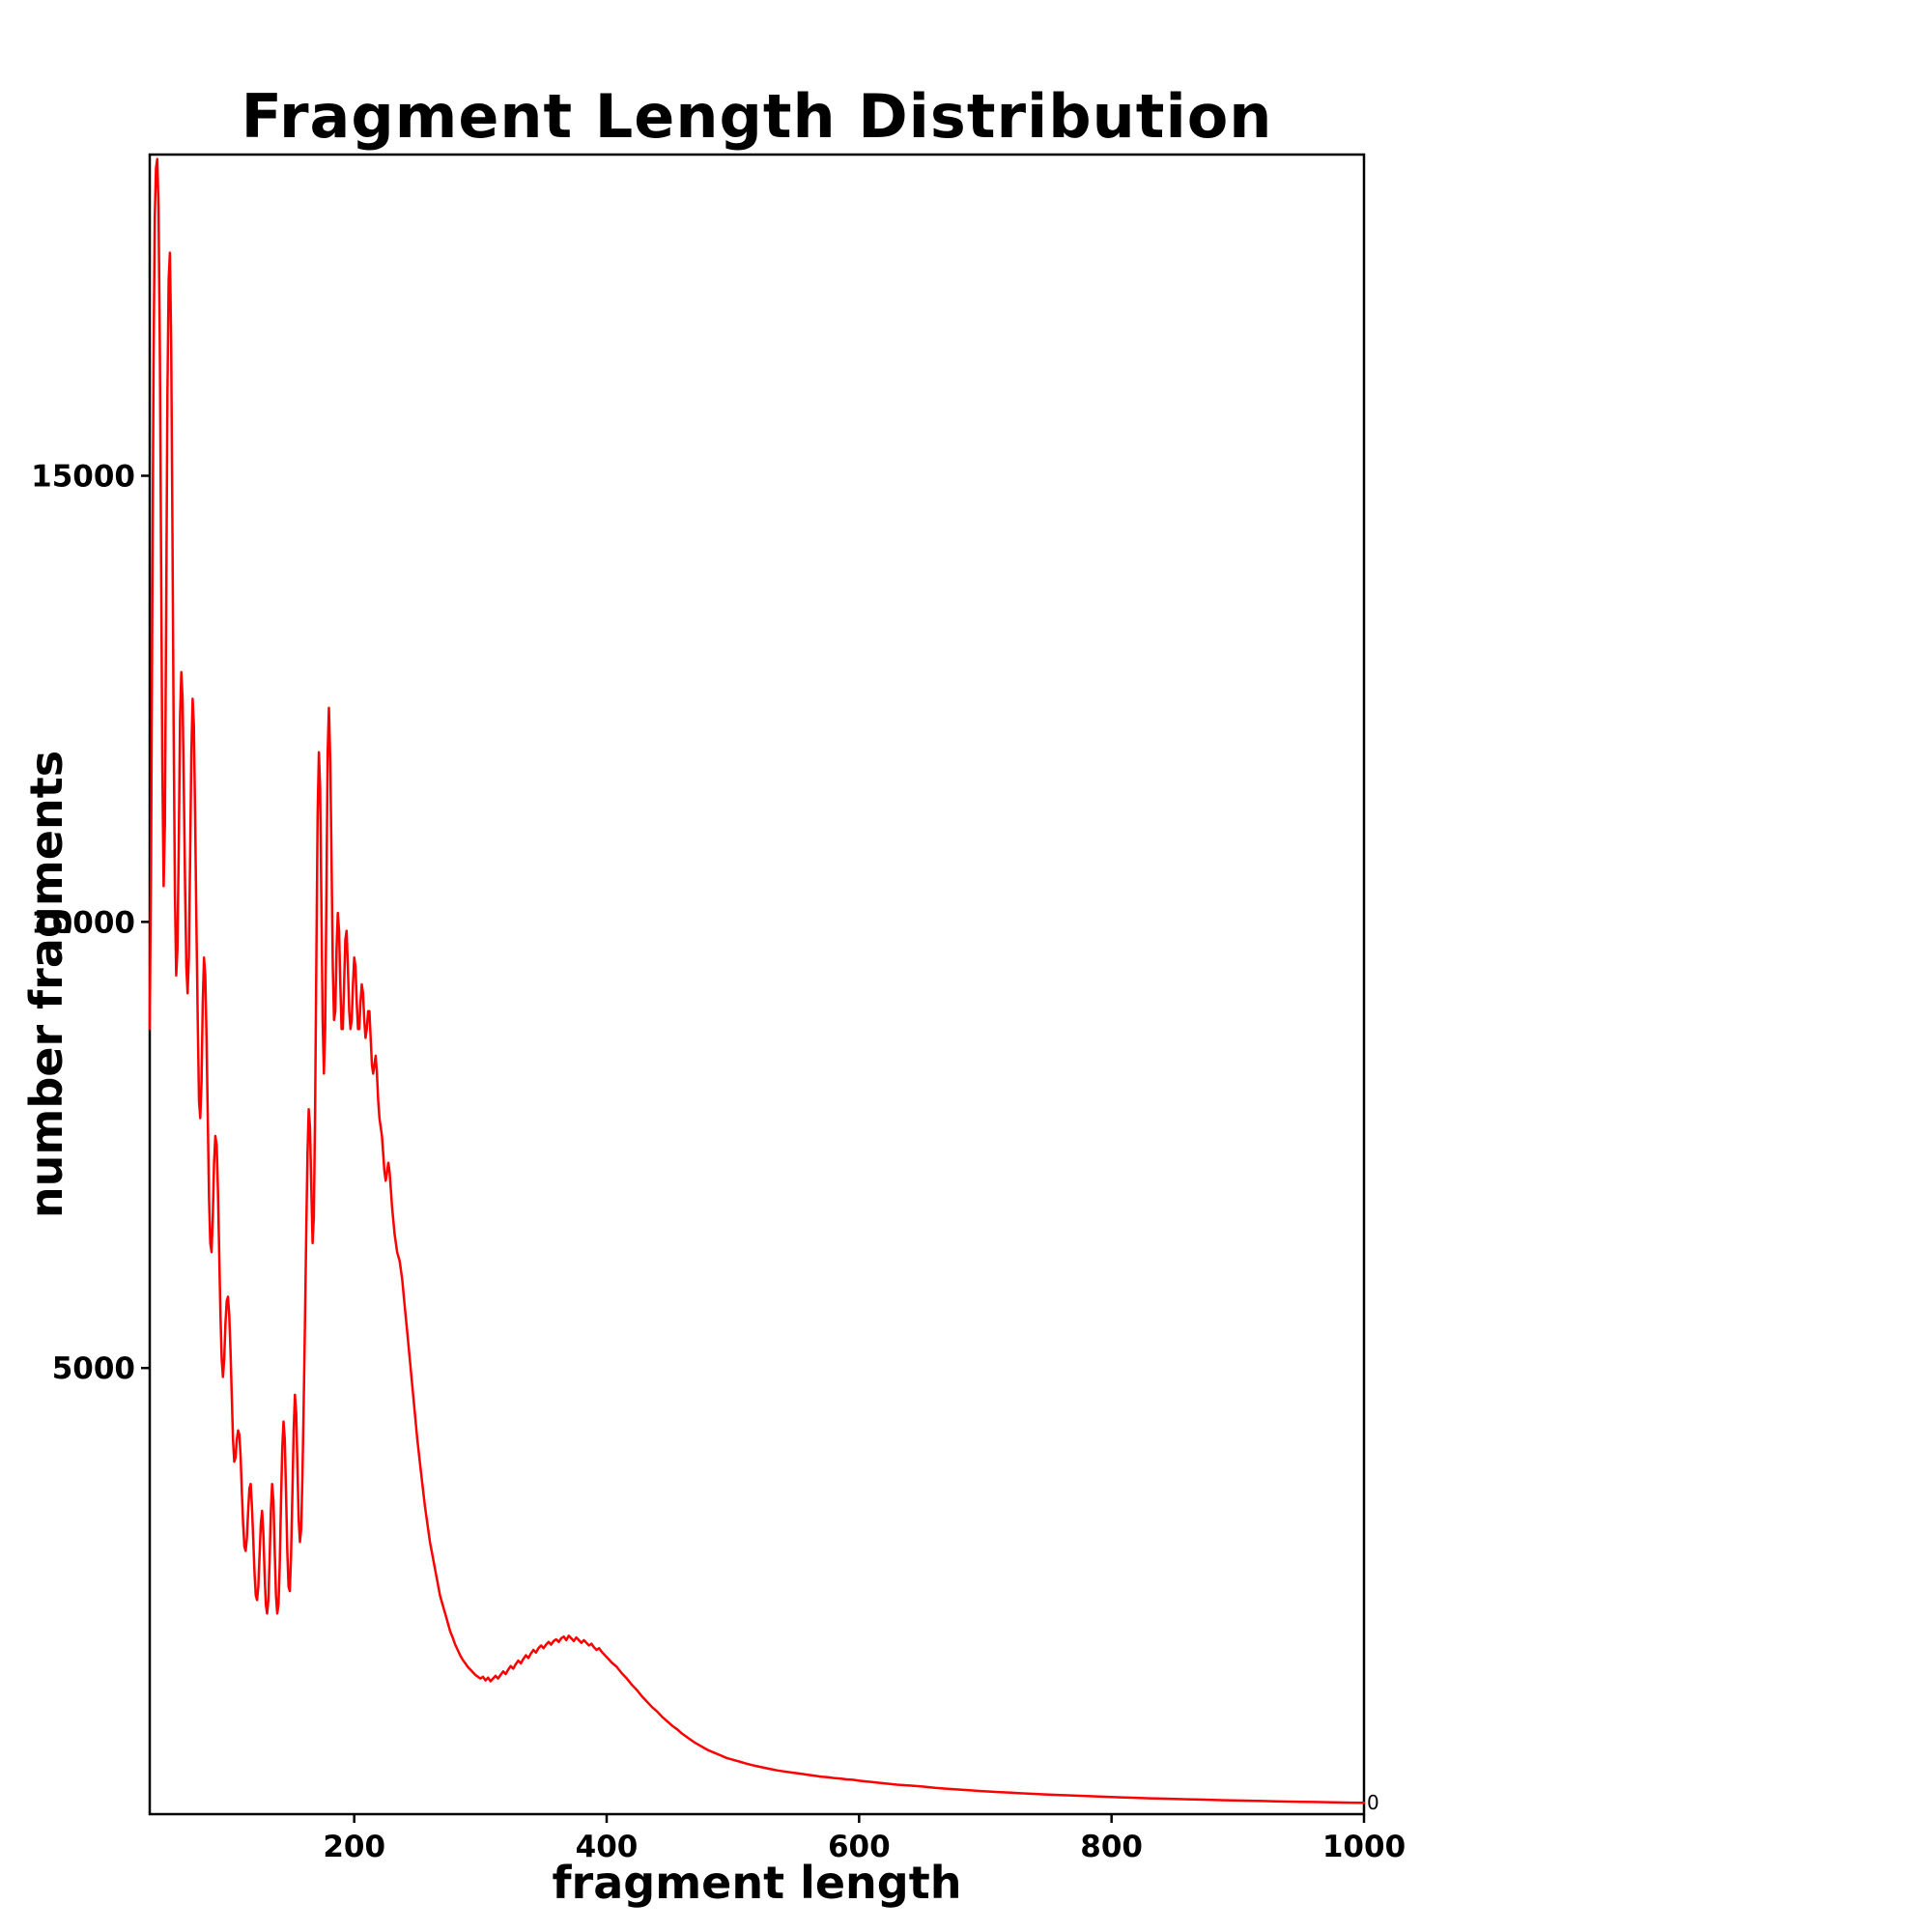  What do you see at coordinates (46, 984) in the screenshot?
I see `y-axis-label: number fragments` at bounding box center [46, 984].